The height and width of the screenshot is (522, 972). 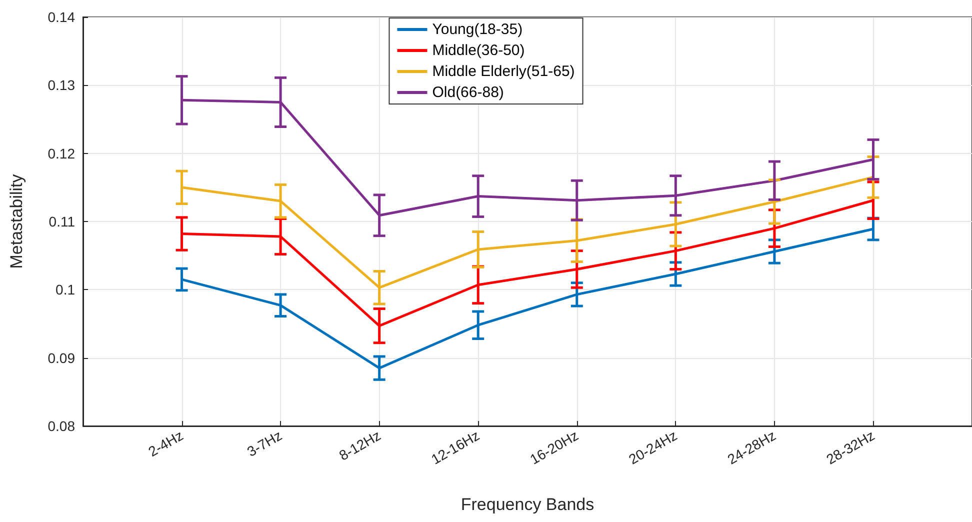 What do you see at coordinates (62, 426) in the screenshot?
I see `y-tick-label: 0.08` at bounding box center [62, 426].